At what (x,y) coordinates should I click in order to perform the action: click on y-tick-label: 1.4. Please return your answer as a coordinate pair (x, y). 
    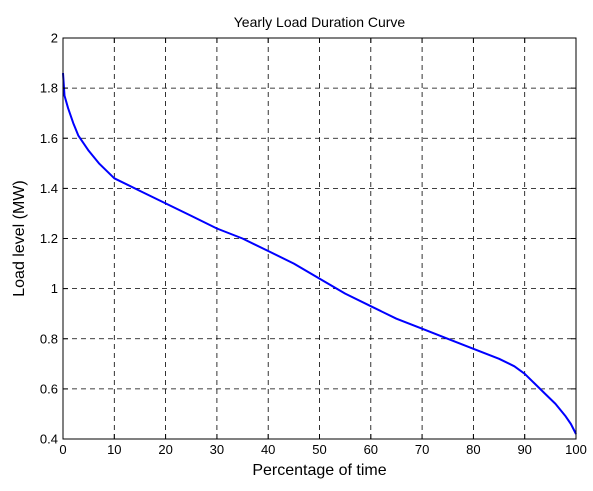
    Looking at the image, I should click on (49, 188).